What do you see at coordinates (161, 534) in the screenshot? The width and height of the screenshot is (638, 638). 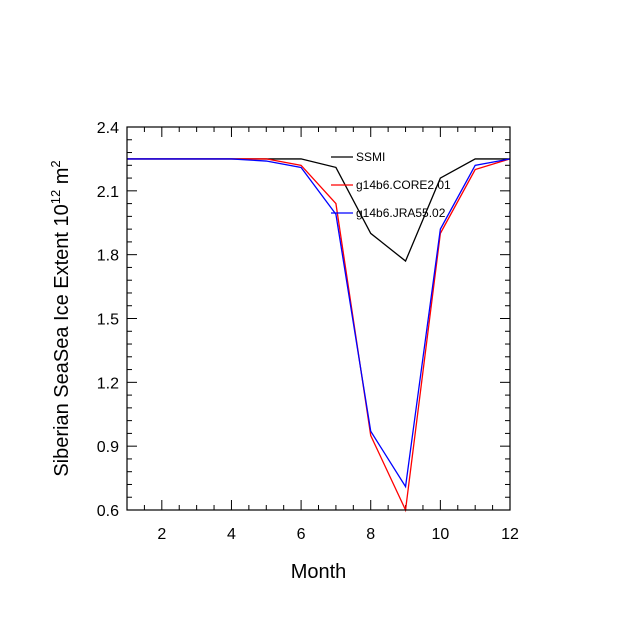 I see `x-tick-label: 2` at bounding box center [161, 534].